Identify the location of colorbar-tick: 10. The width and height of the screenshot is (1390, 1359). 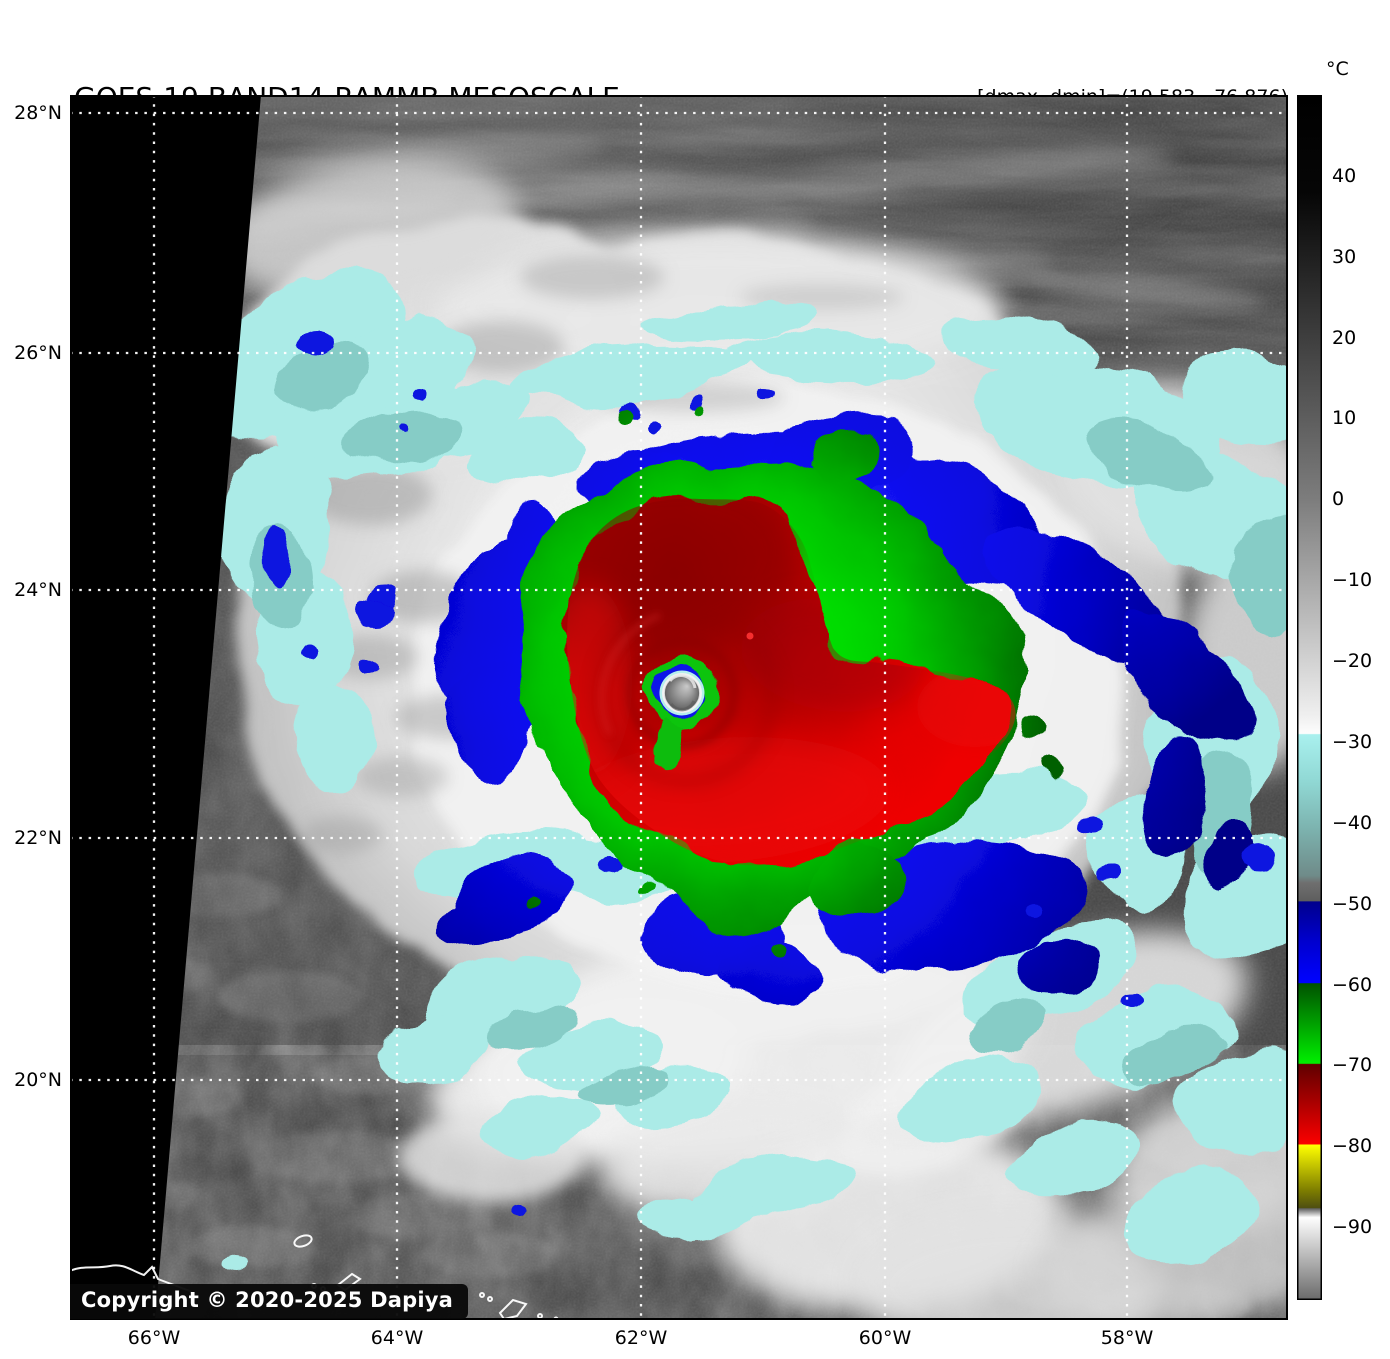
(1344, 418).